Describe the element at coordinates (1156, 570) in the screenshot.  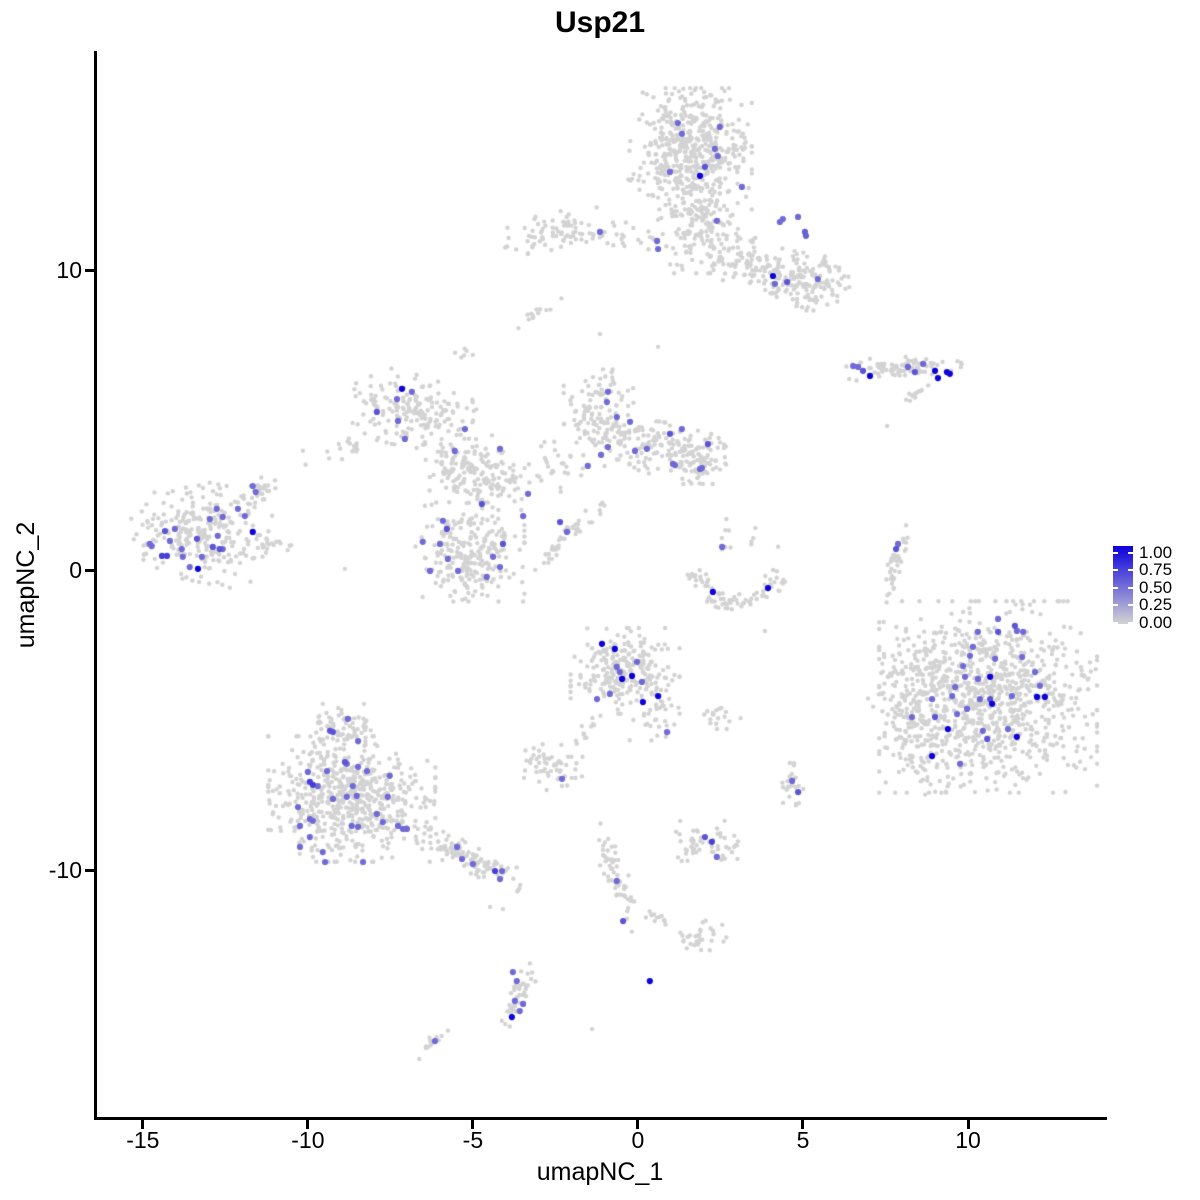
I see `legend-tick-label: 0.75` at that location.